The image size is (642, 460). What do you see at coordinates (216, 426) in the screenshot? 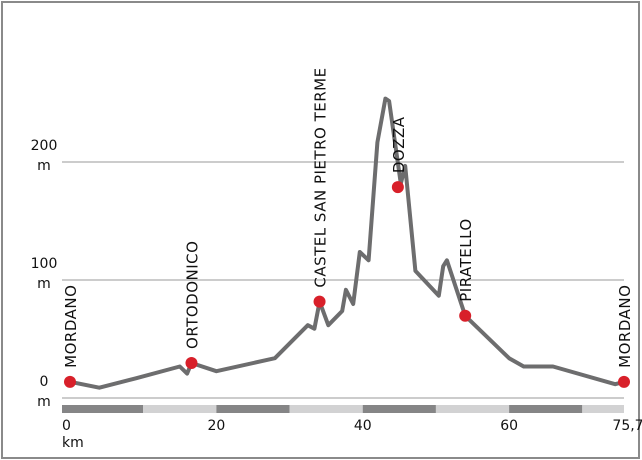
I see `x-tick-label: 20` at bounding box center [216, 426].